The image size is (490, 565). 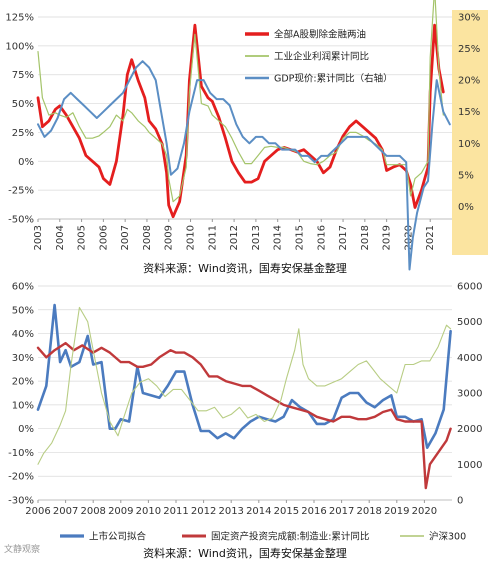 What do you see at coordinates (23, 358) in the screenshot?
I see `left-tick-label: 30%` at bounding box center [23, 358].